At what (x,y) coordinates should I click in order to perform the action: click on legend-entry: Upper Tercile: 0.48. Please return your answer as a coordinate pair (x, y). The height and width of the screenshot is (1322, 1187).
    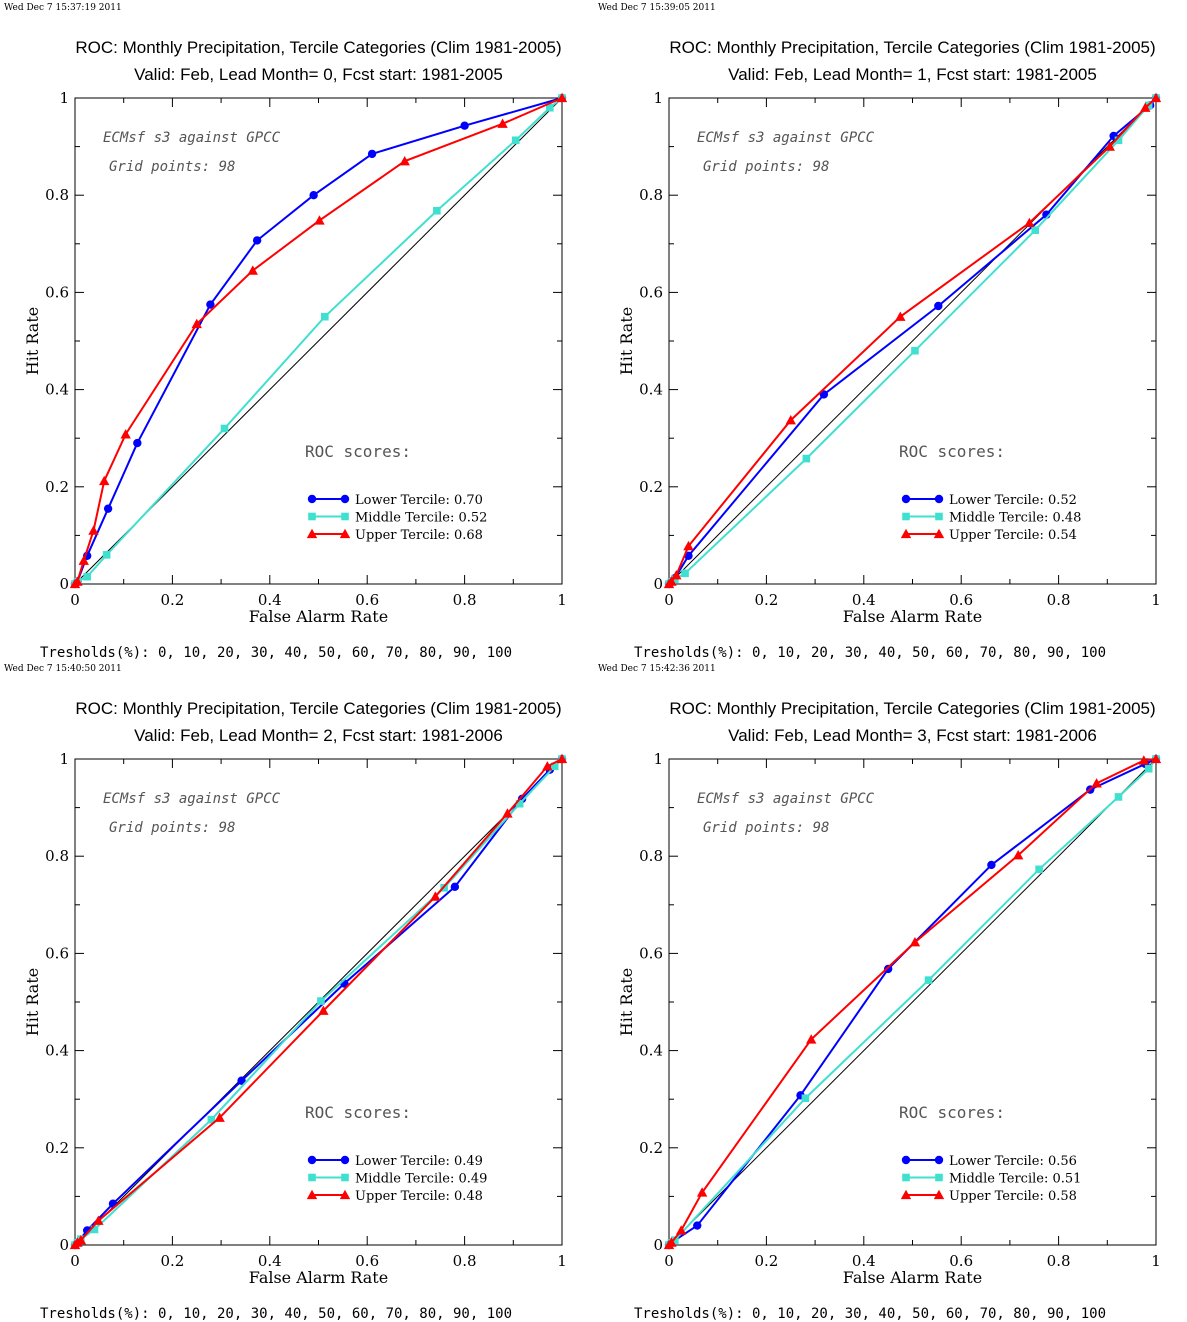
    Looking at the image, I should click on (419, 1196).